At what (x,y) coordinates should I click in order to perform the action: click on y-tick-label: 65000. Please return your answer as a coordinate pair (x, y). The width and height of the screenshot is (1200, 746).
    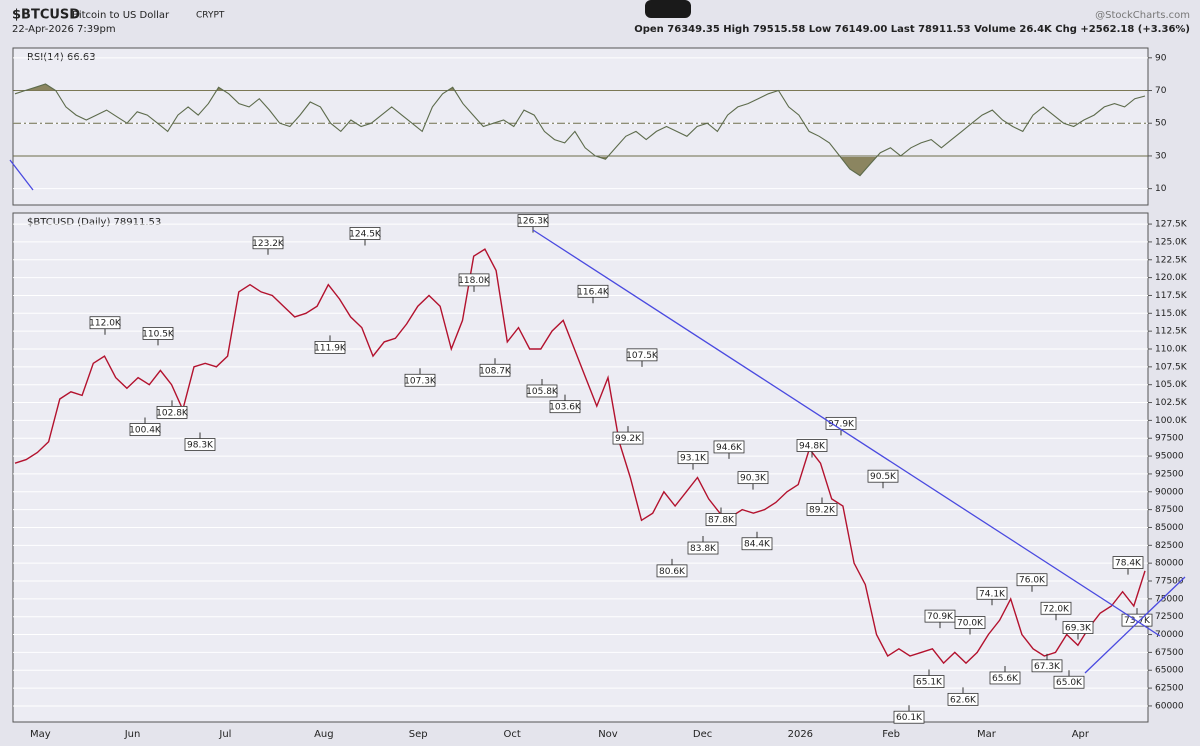
    Looking at the image, I should click on (1169, 671).